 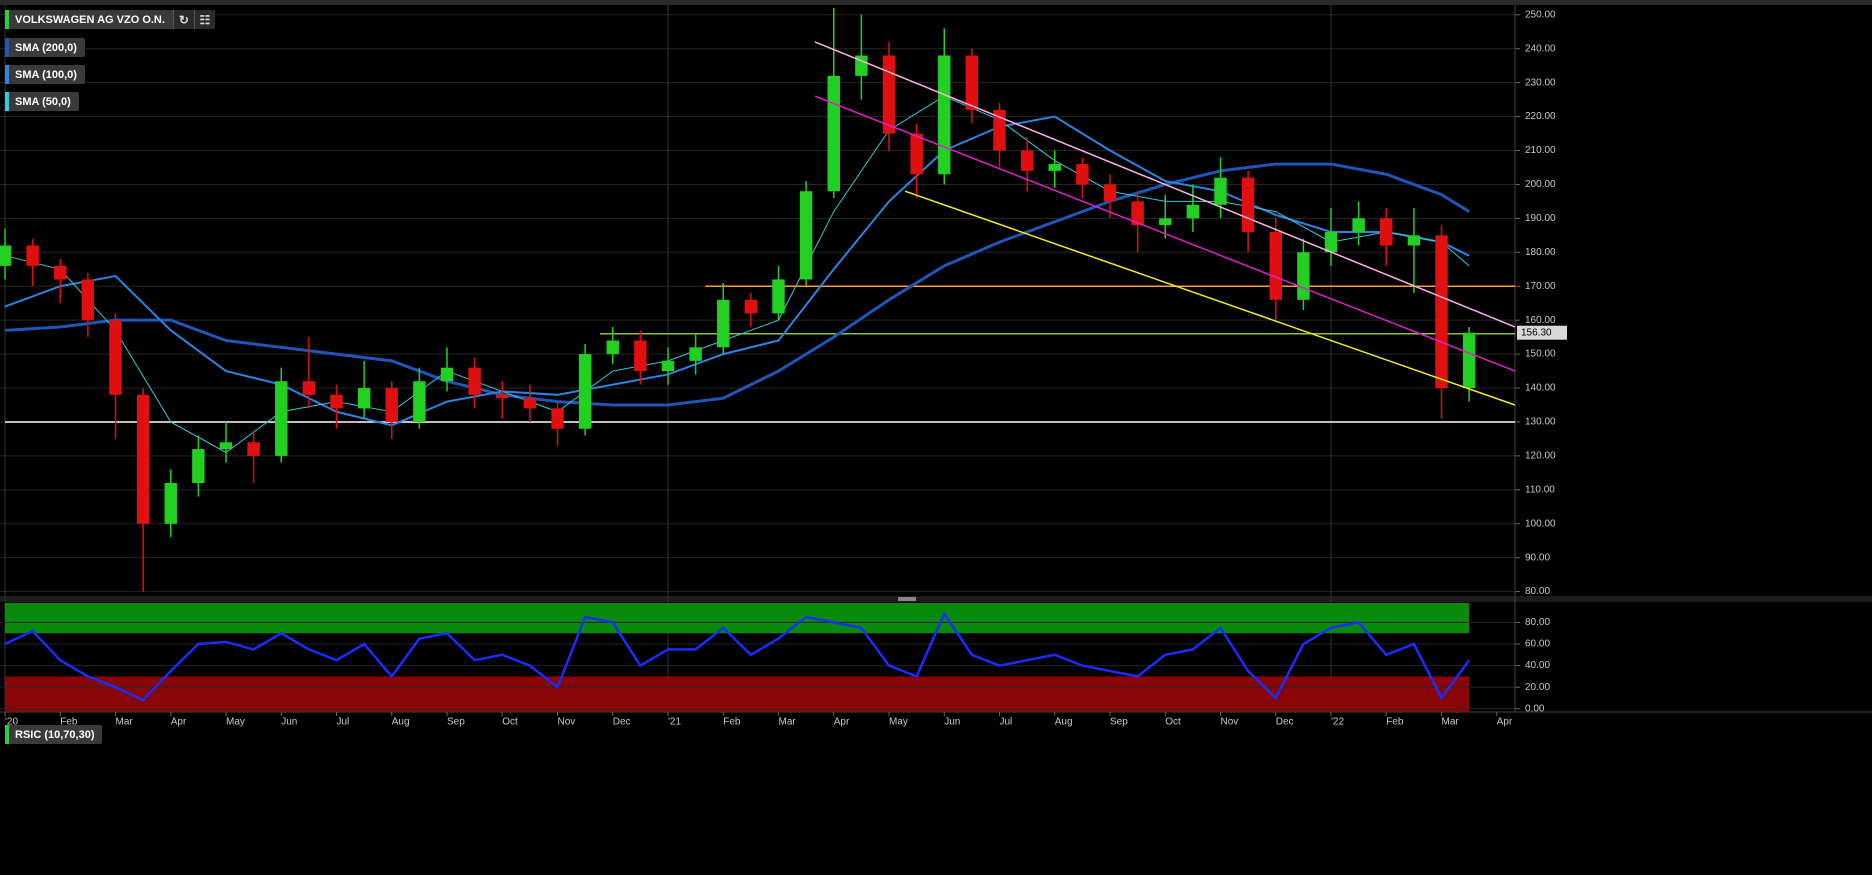 What do you see at coordinates (1540, 150) in the screenshot?
I see `y-tick-label: 210.00` at bounding box center [1540, 150].